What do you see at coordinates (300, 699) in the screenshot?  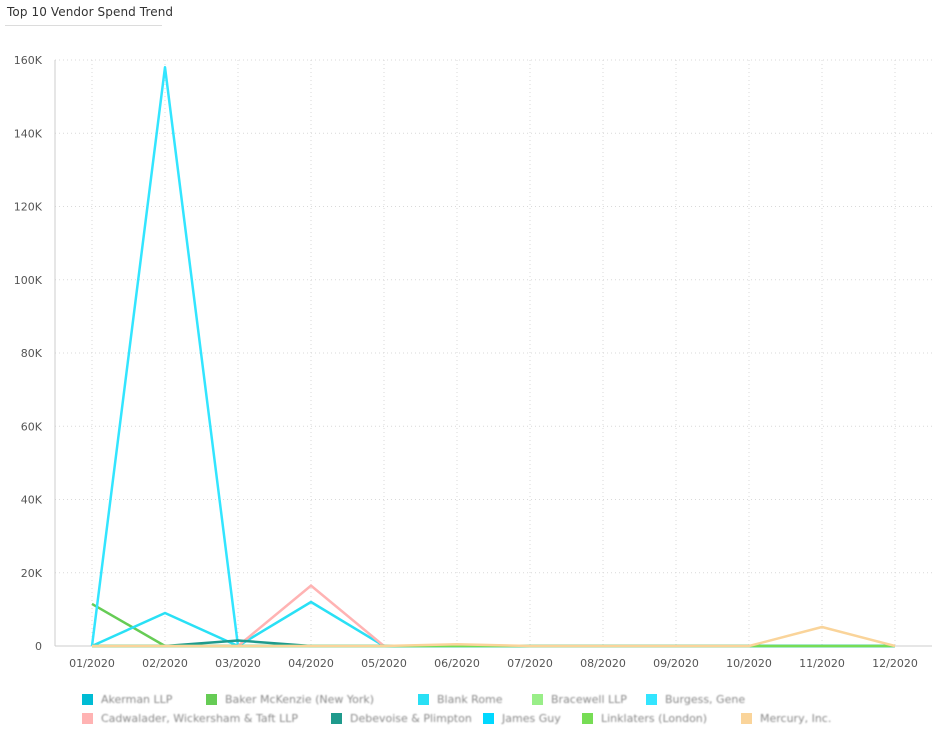 I see `legend-label: Baker McKenzie (New York)` at bounding box center [300, 699].